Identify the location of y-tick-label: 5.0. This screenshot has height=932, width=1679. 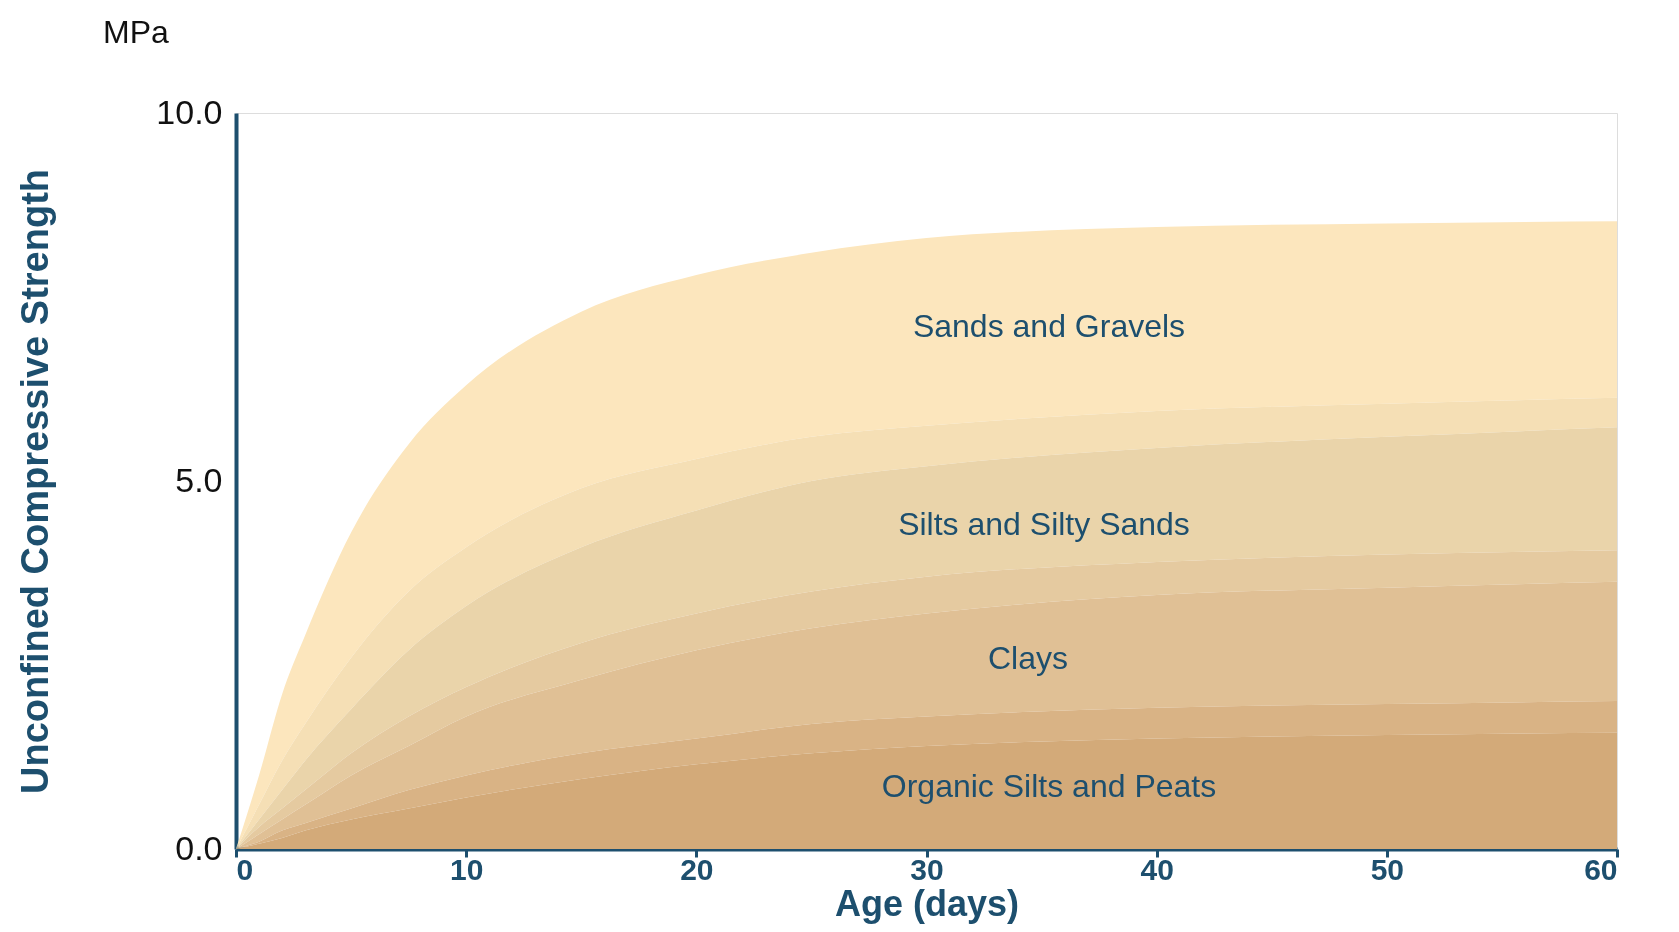
(199, 479).